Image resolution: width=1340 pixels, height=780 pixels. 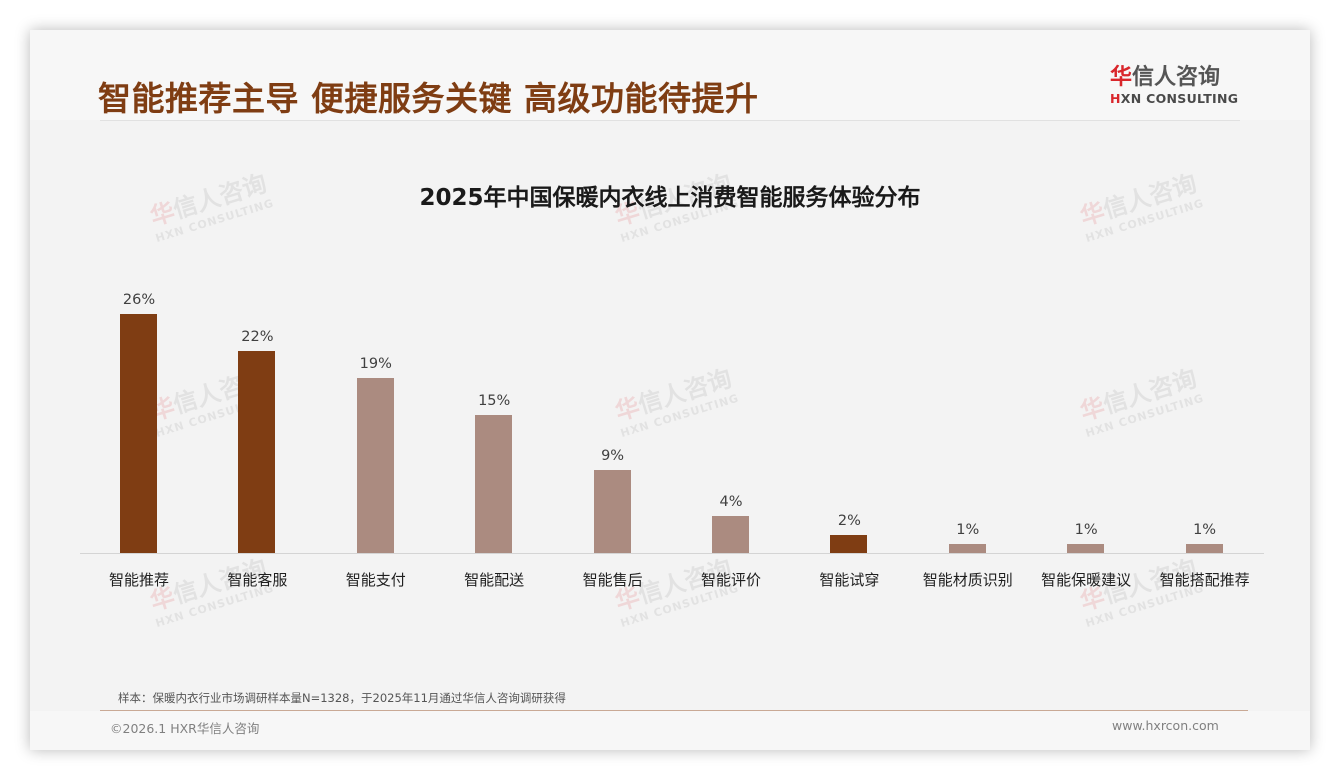 What do you see at coordinates (967, 580) in the screenshot?
I see `category-label: 智能材质识别` at bounding box center [967, 580].